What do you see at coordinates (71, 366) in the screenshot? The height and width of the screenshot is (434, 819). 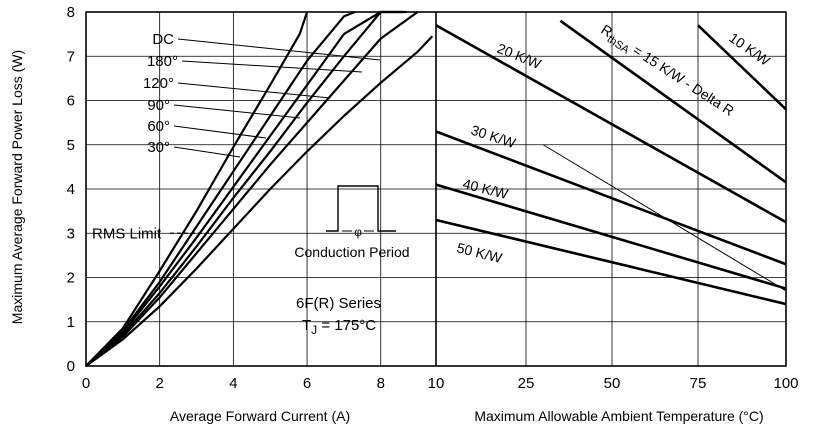 I see `y-tick-label: 0` at bounding box center [71, 366].